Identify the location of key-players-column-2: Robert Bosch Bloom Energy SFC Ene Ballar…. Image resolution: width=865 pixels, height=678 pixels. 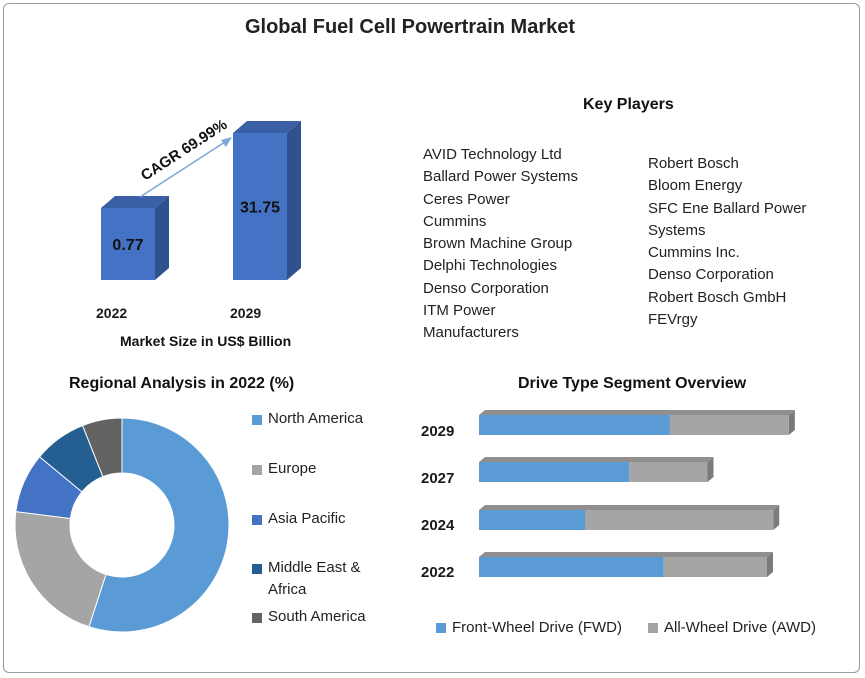
(727, 242).